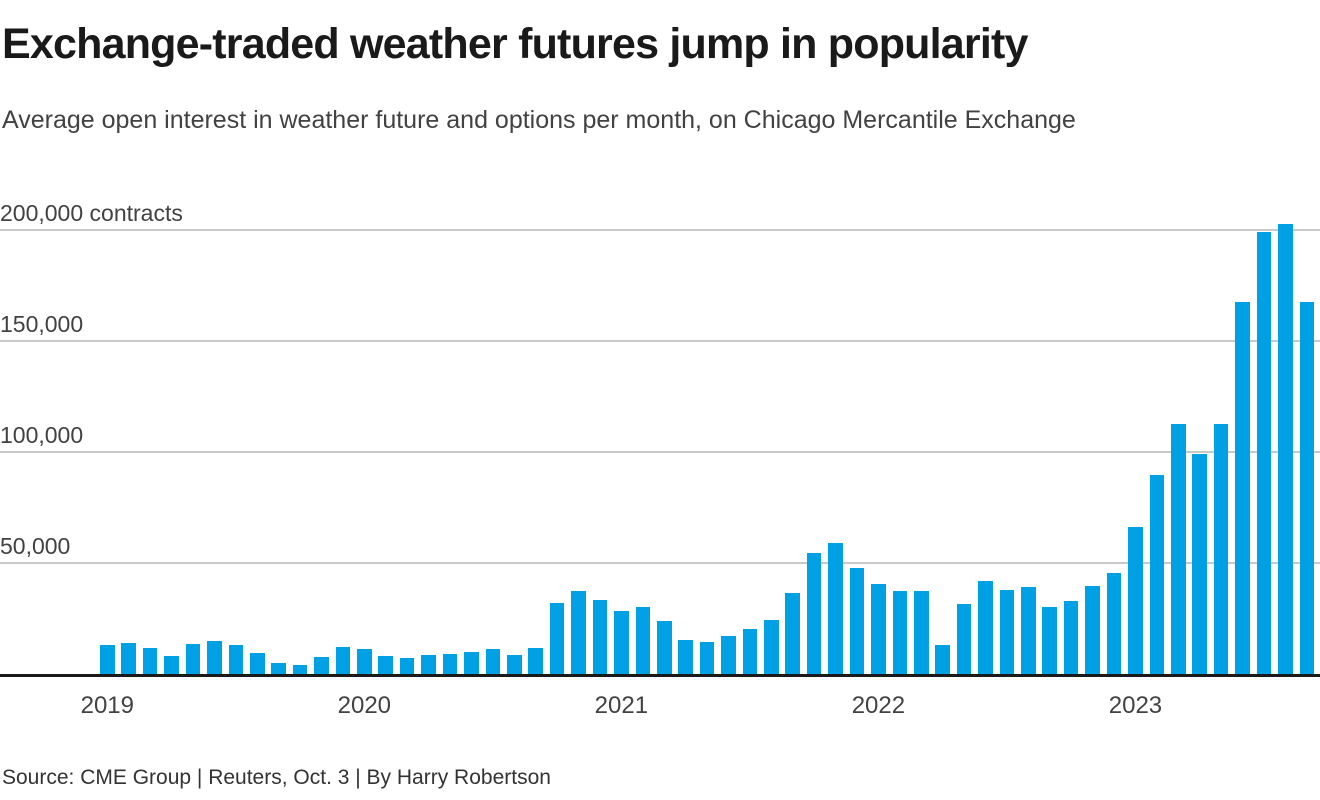 This screenshot has height=800, width=1320. What do you see at coordinates (171, 665) in the screenshot?
I see `bar-apr-2019` at bounding box center [171, 665].